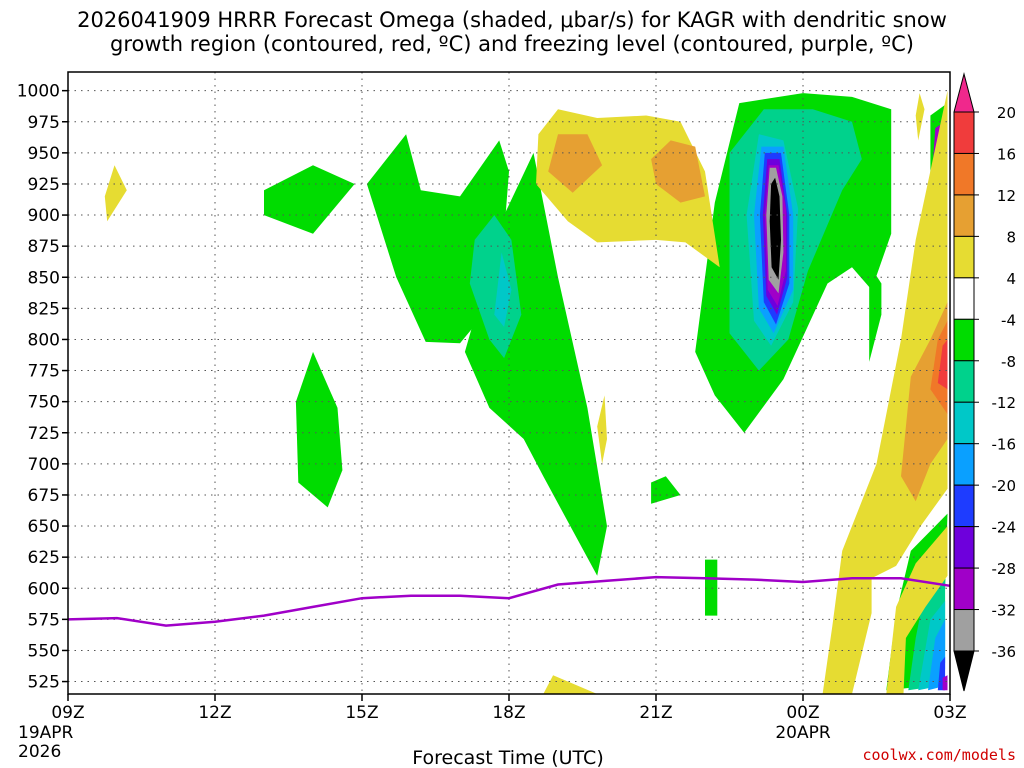 Image resolution: width=1024 pixels, height=768 pixels. I want to click on y-tick-label: 950, so click(44, 154).